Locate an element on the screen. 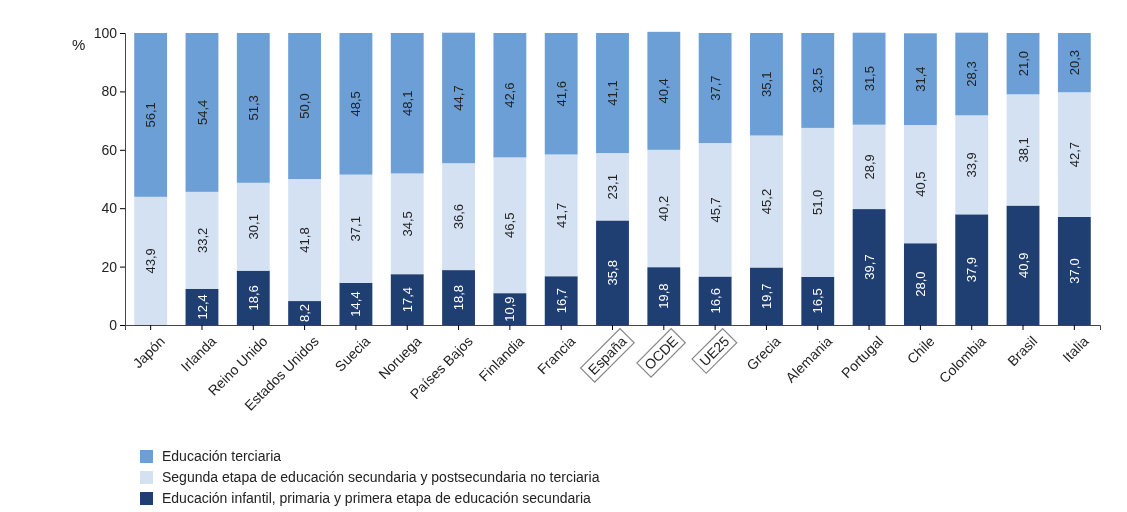  data-label: 34,5 is located at coordinates (407, 224).